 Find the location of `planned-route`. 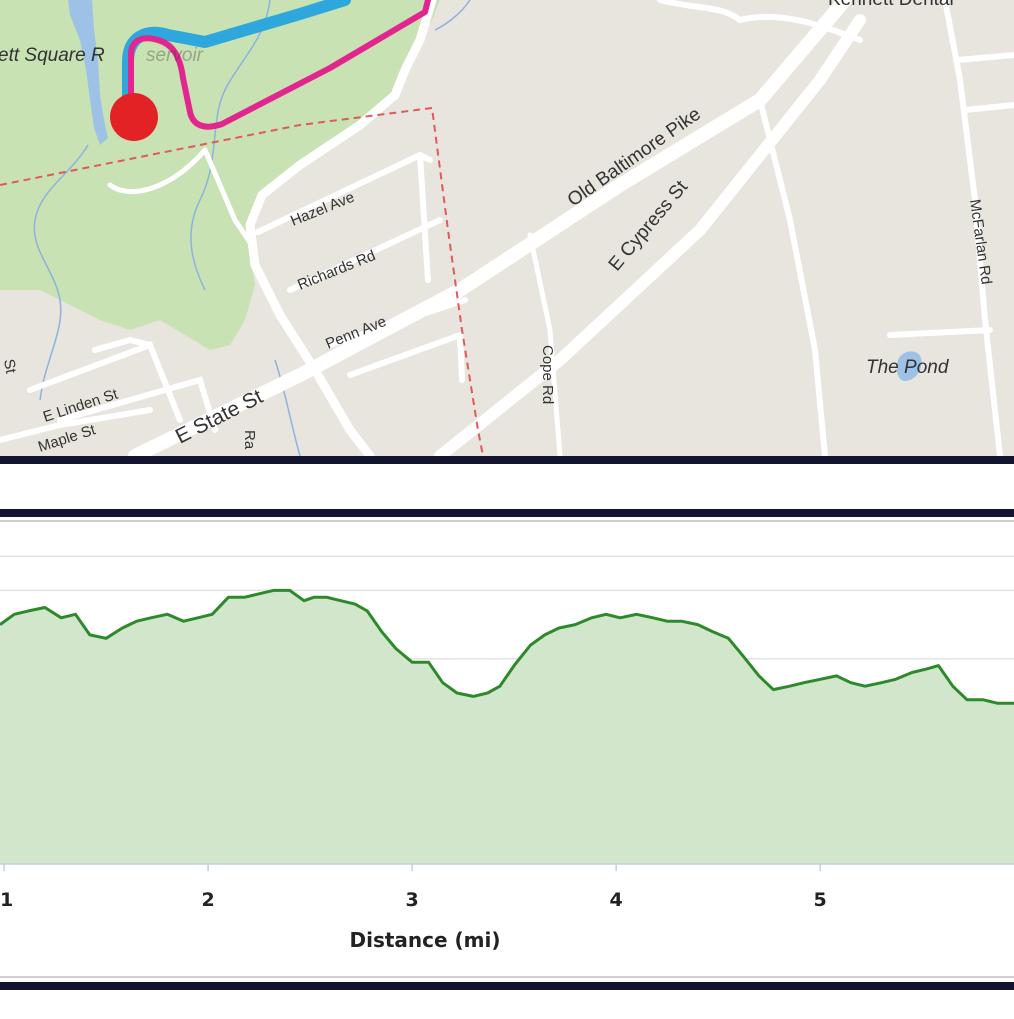

planned-route is located at coordinates (279, 65).